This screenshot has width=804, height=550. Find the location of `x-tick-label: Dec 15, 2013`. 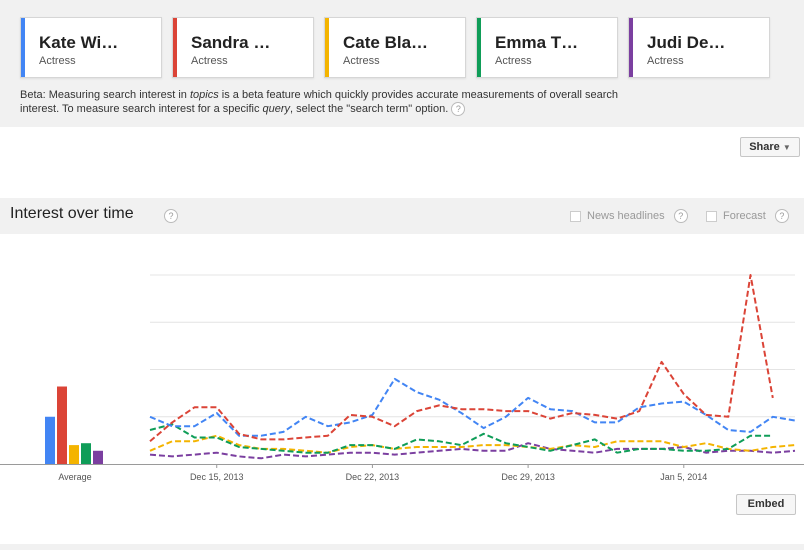

x-tick-label: Dec 15, 2013 is located at coordinates (217, 477).